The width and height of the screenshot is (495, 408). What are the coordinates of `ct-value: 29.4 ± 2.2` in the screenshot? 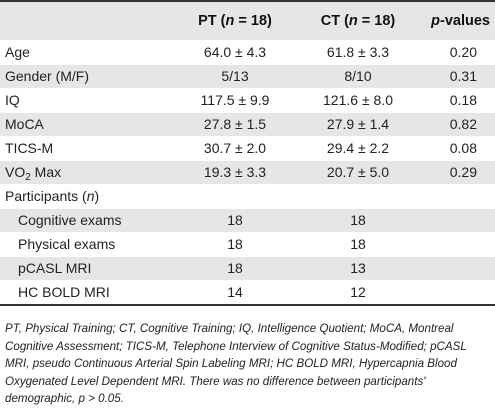 It's located at (358, 148).